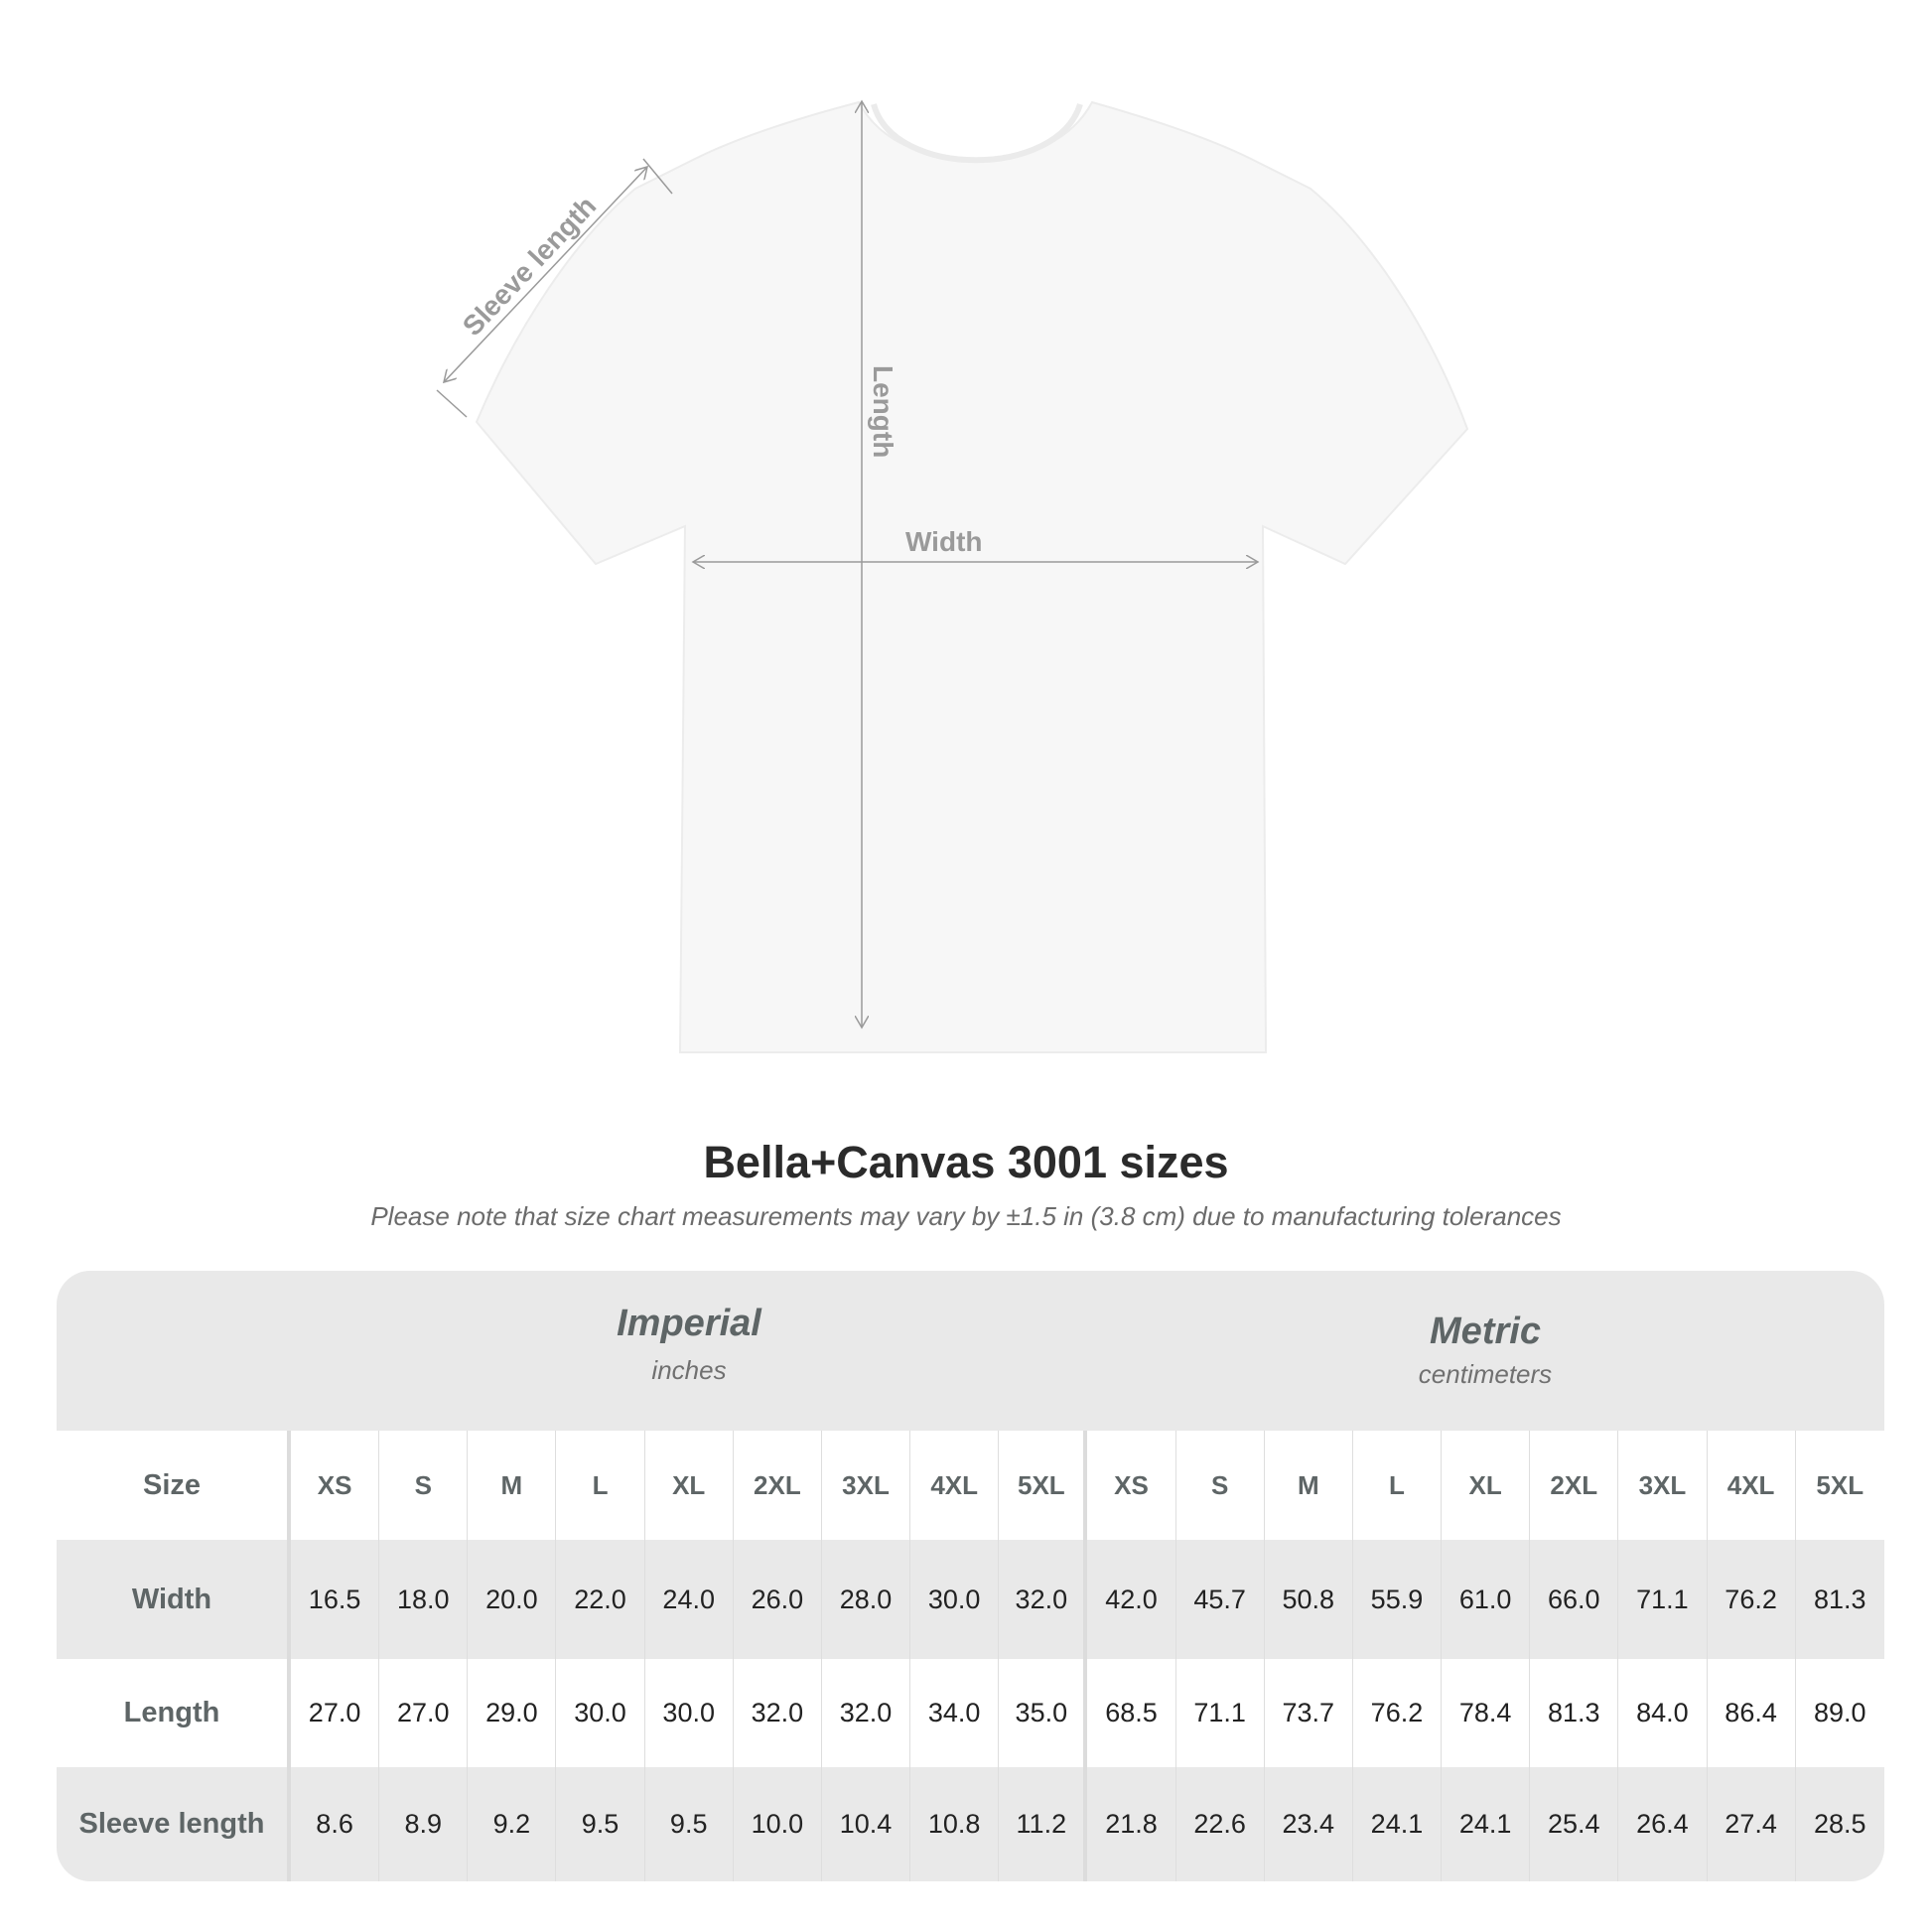 The image size is (1932, 1932). I want to click on table-cell: 89.0, so click(1839, 1713).